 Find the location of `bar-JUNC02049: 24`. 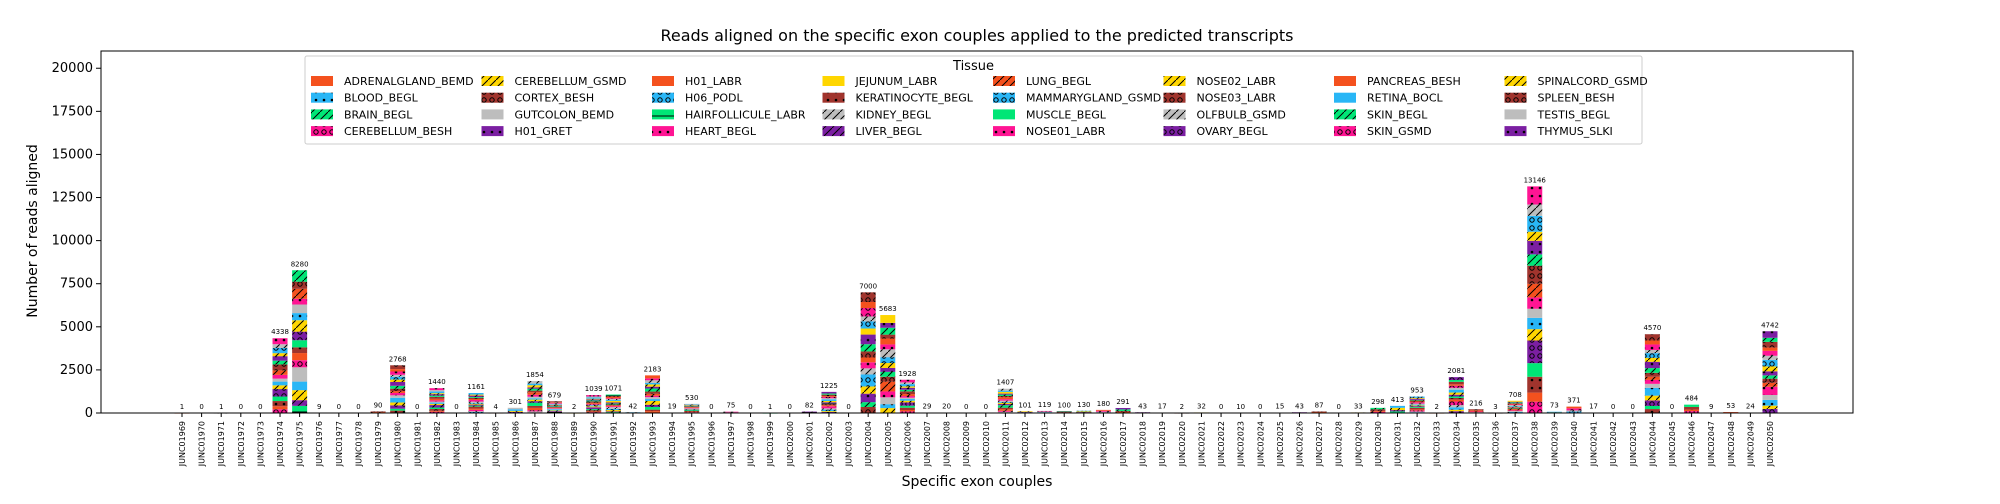

bar-JUNC02049: 24 is located at coordinates (1750, 408).